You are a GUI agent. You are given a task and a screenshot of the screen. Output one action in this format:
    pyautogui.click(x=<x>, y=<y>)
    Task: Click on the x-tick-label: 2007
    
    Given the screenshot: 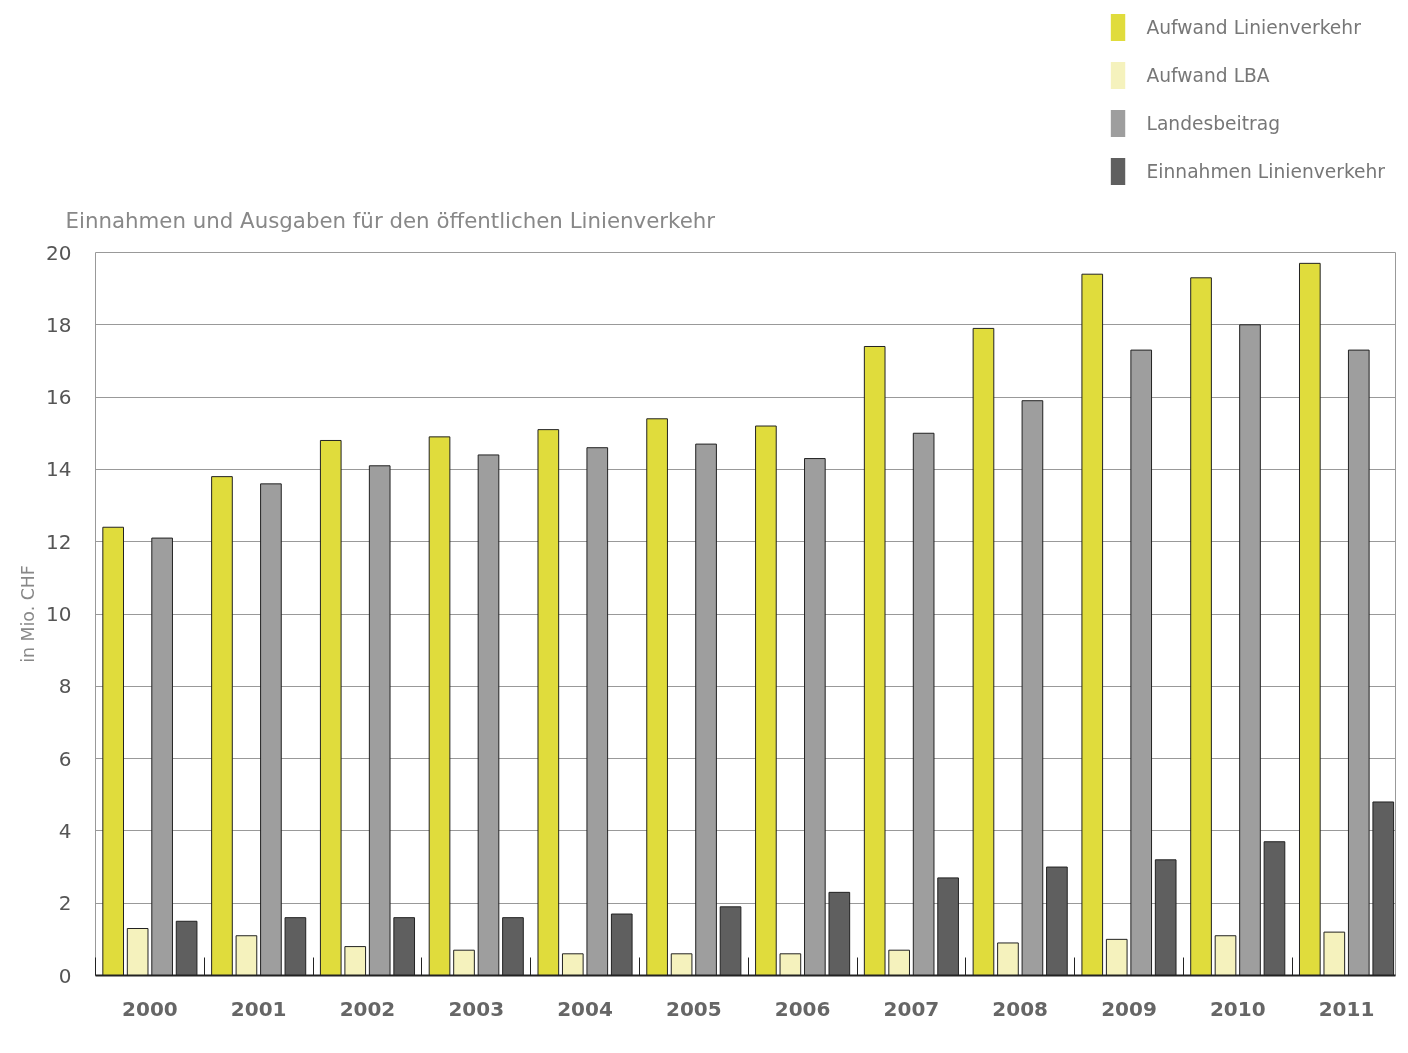 What is the action you would take?
    pyautogui.click(x=911, y=1008)
    